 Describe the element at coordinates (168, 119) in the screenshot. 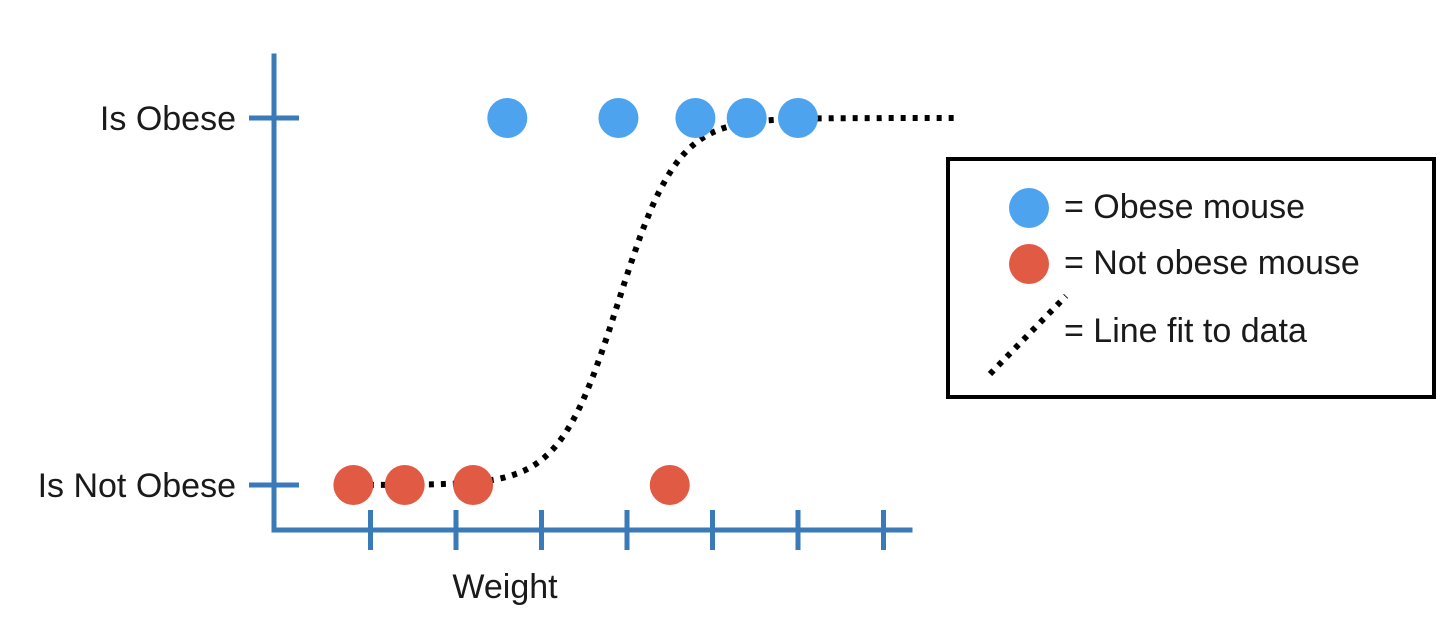

I see `y-tick-label-1: Is Obese` at that location.